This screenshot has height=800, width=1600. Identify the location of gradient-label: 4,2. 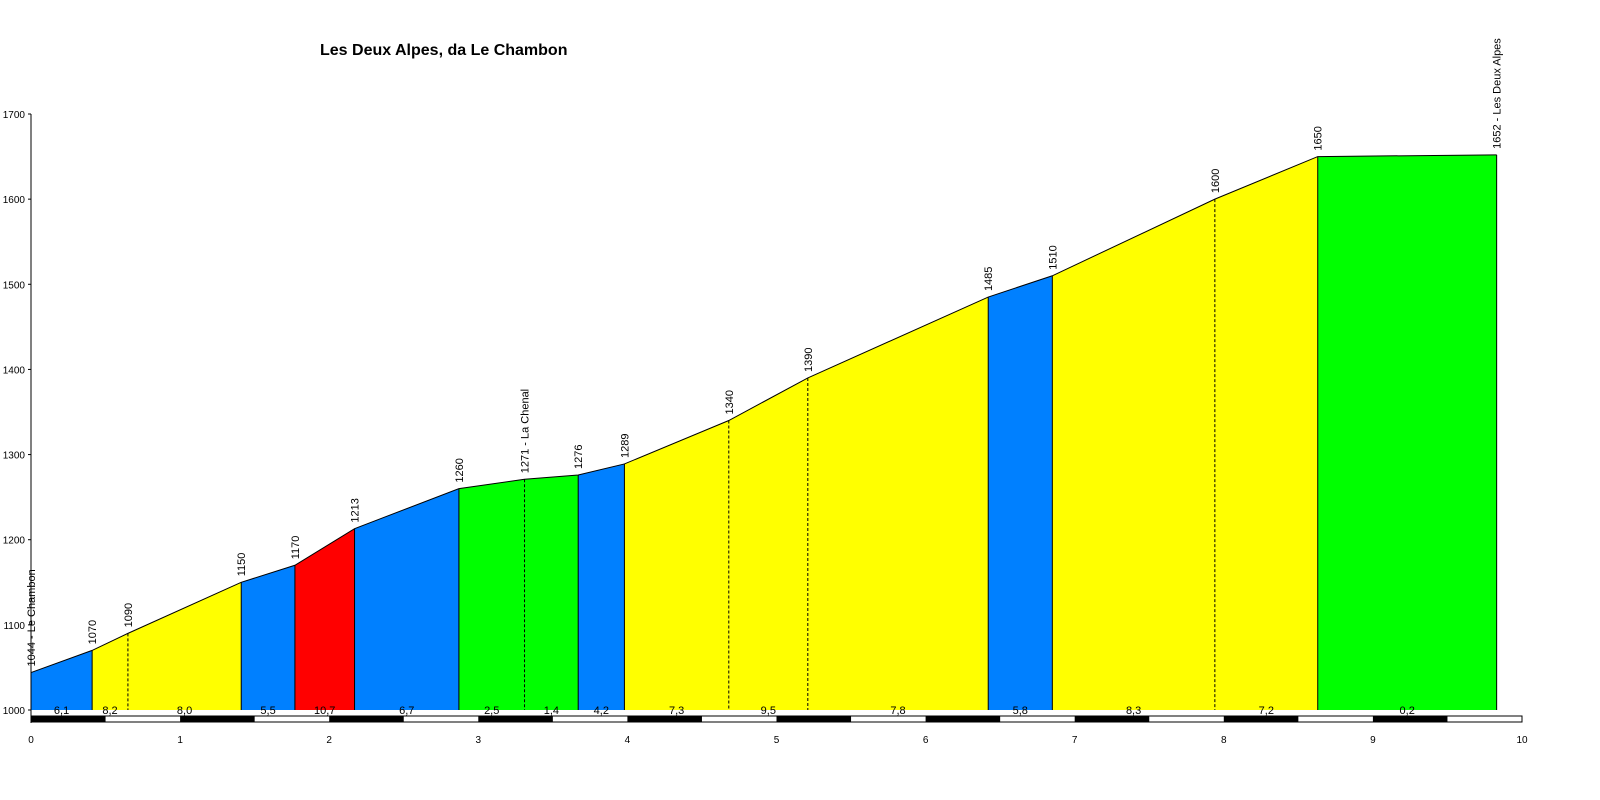
(601, 711).